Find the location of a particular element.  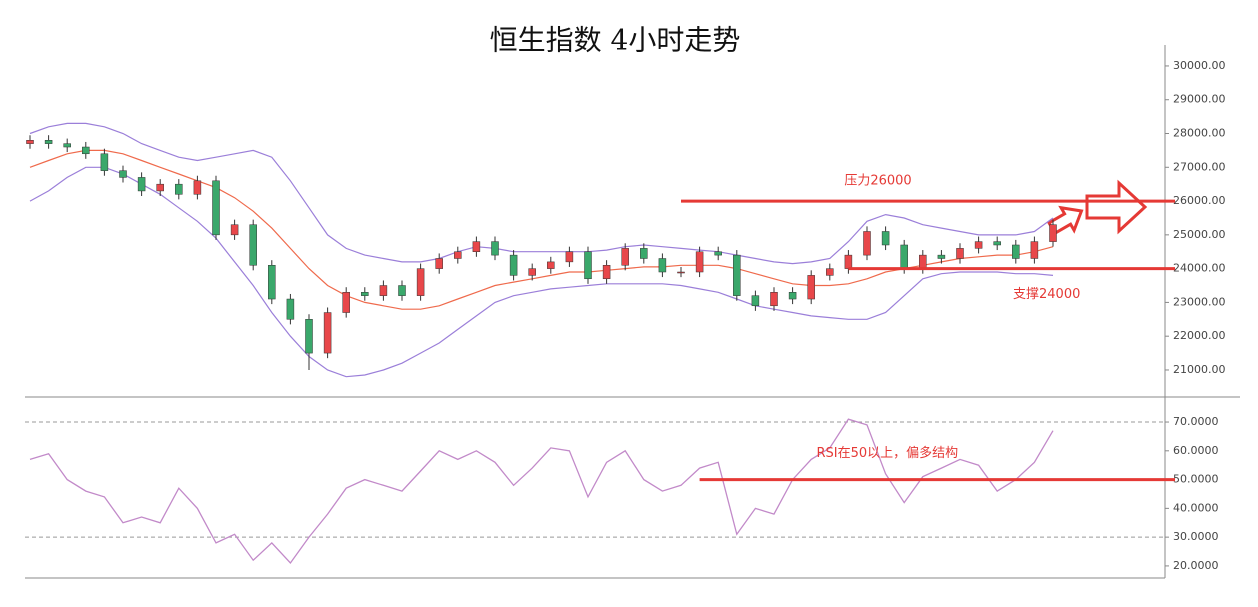

y-tick-label: 29000.00 is located at coordinates (1199, 99).